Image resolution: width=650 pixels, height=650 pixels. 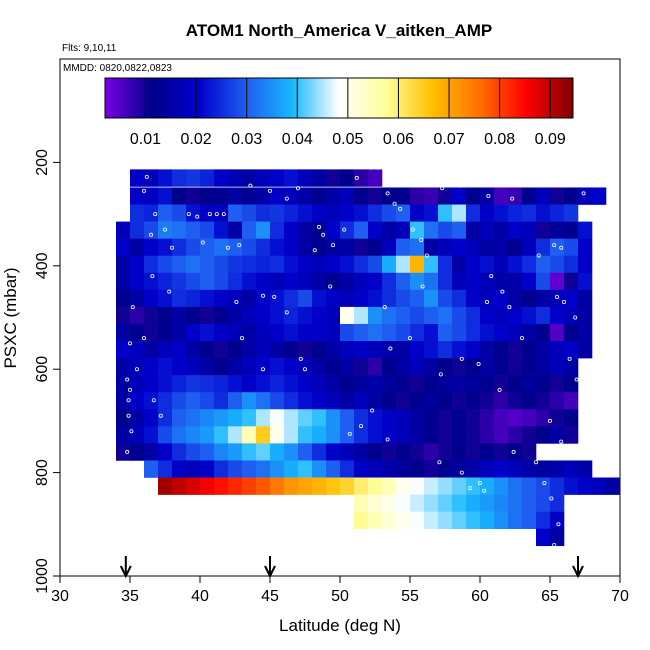 I want to click on y-tick-label: 600, so click(x=42, y=369).